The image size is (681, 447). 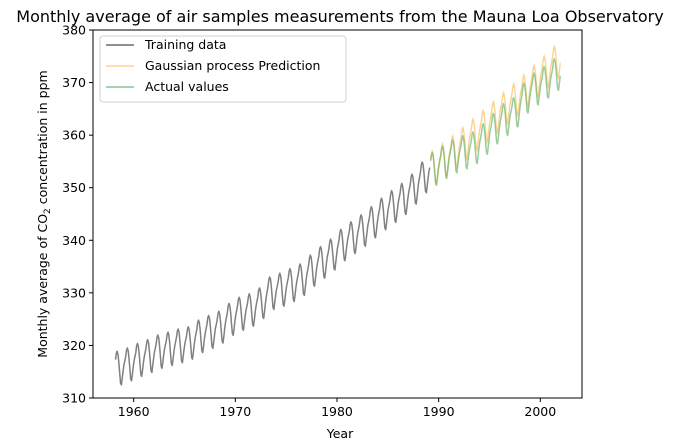 What do you see at coordinates (340, 433) in the screenshot?
I see `x-axis-label: Year` at bounding box center [340, 433].